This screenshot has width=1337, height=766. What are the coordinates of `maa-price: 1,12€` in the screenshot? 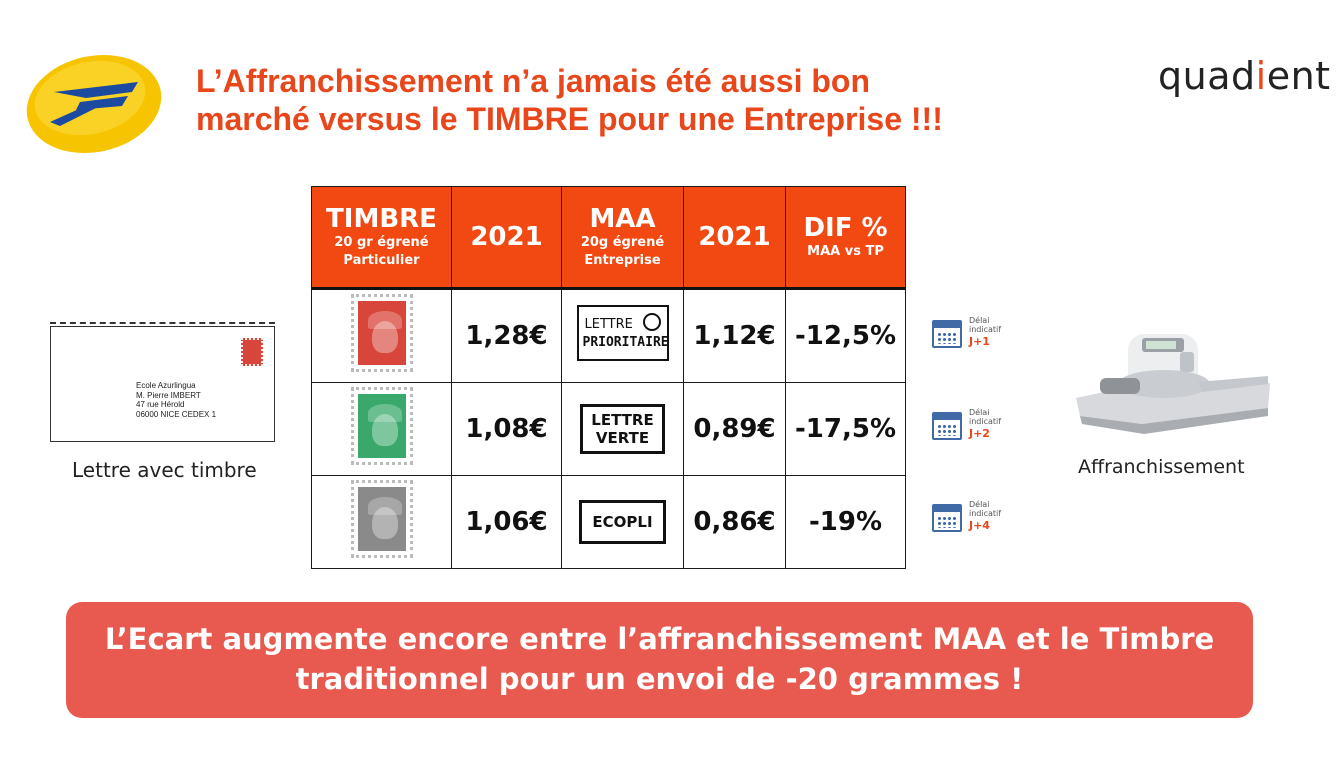 It's located at (734, 335).